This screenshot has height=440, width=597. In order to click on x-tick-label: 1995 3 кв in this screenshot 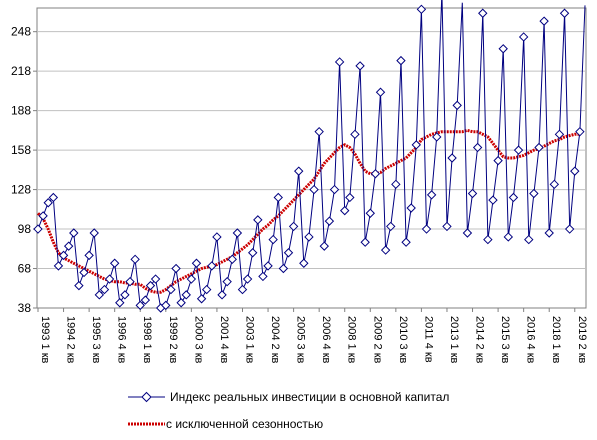, I will do `click(96, 340)`.